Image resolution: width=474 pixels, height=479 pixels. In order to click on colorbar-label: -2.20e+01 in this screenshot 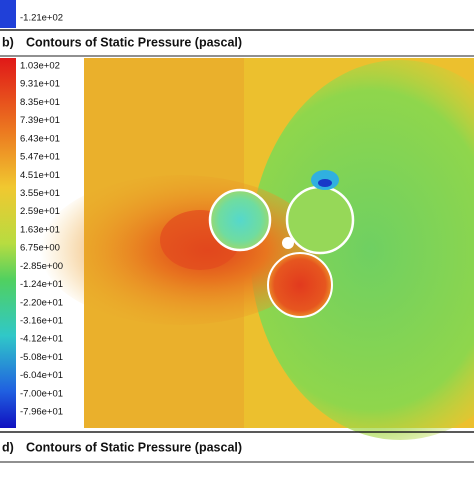, I will do `click(41, 302)`.